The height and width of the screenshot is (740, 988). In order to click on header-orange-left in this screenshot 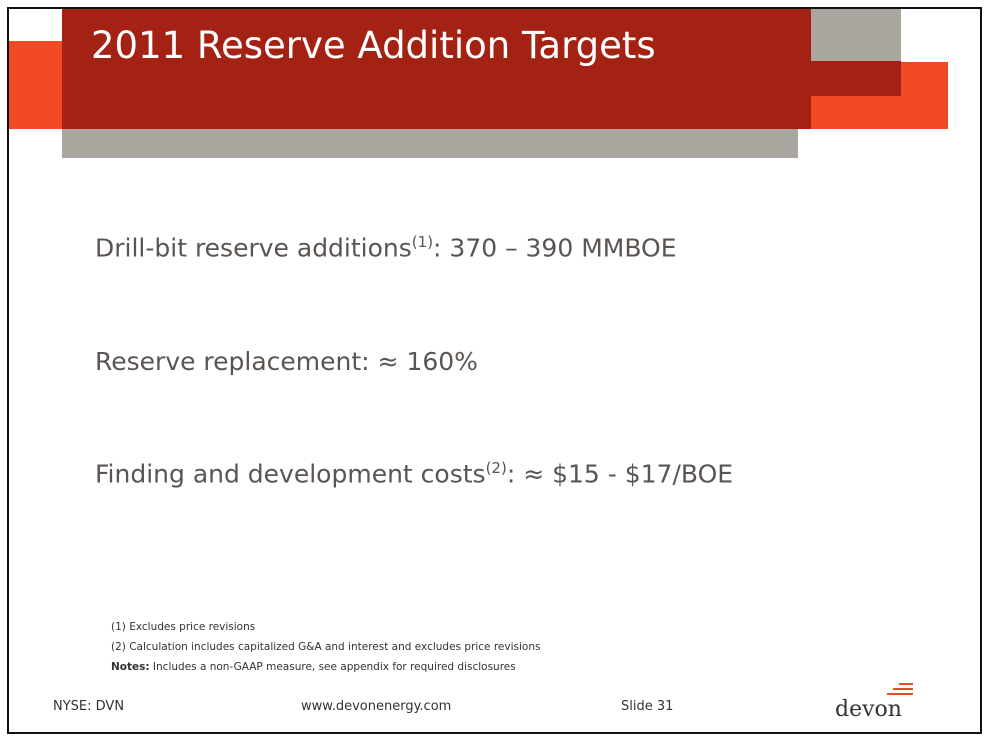, I will do `click(35, 85)`.